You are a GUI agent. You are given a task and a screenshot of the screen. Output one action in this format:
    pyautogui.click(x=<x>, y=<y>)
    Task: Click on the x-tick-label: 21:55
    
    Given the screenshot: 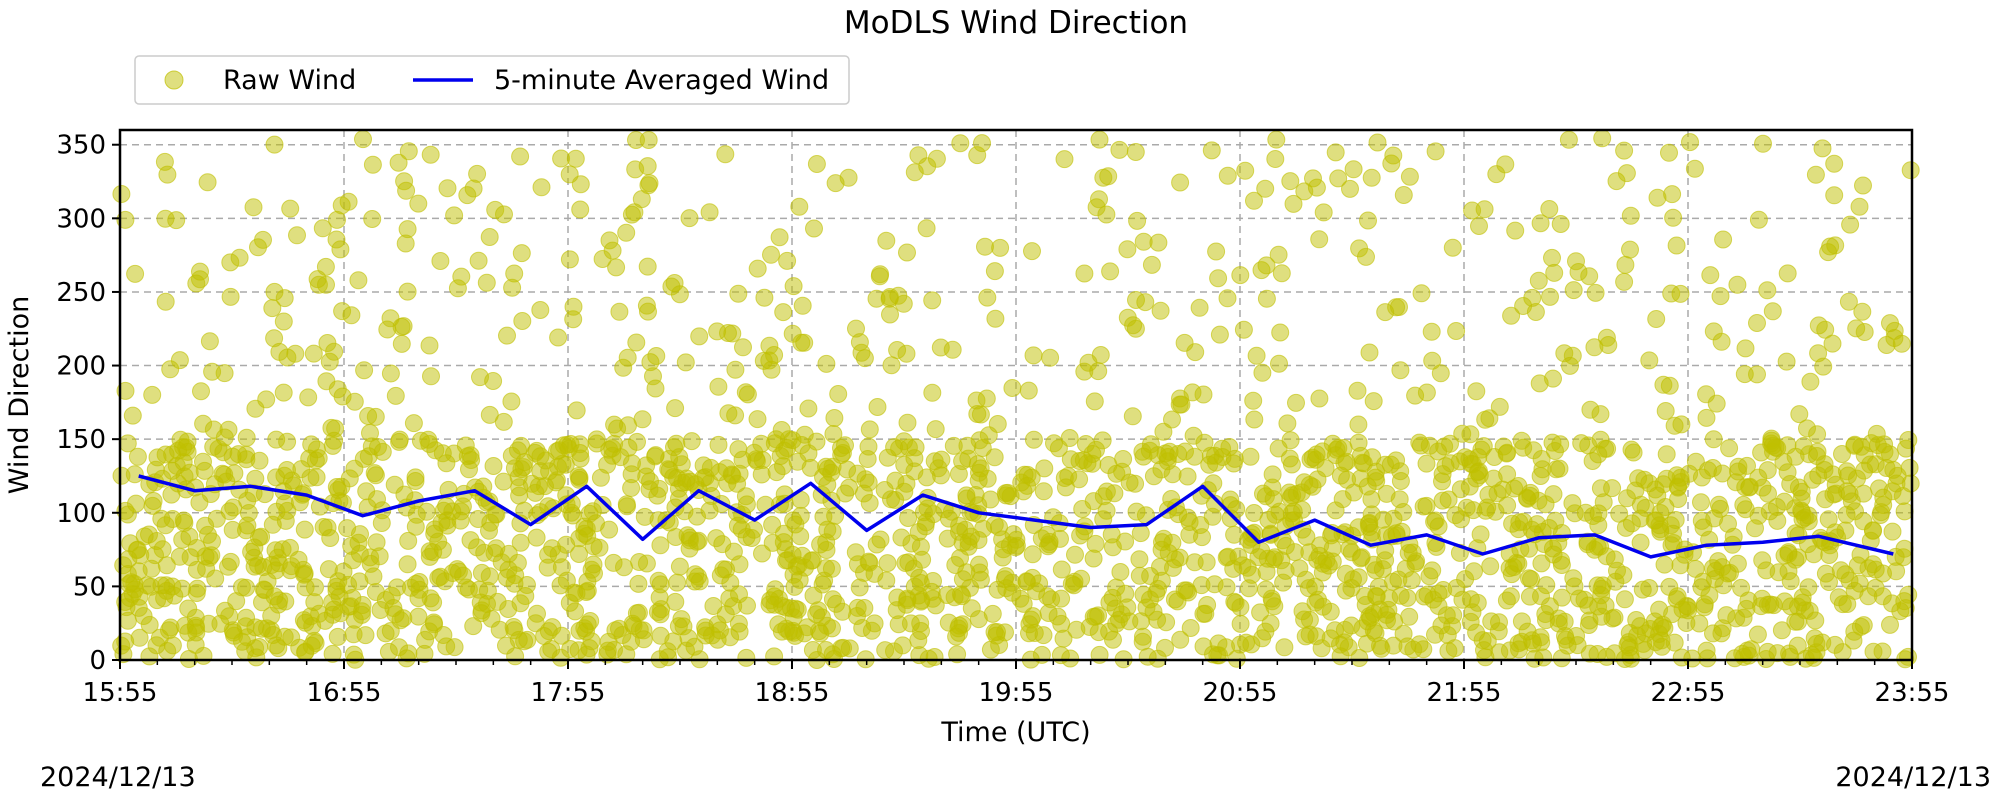 What is the action you would take?
    pyautogui.click(x=1464, y=693)
    